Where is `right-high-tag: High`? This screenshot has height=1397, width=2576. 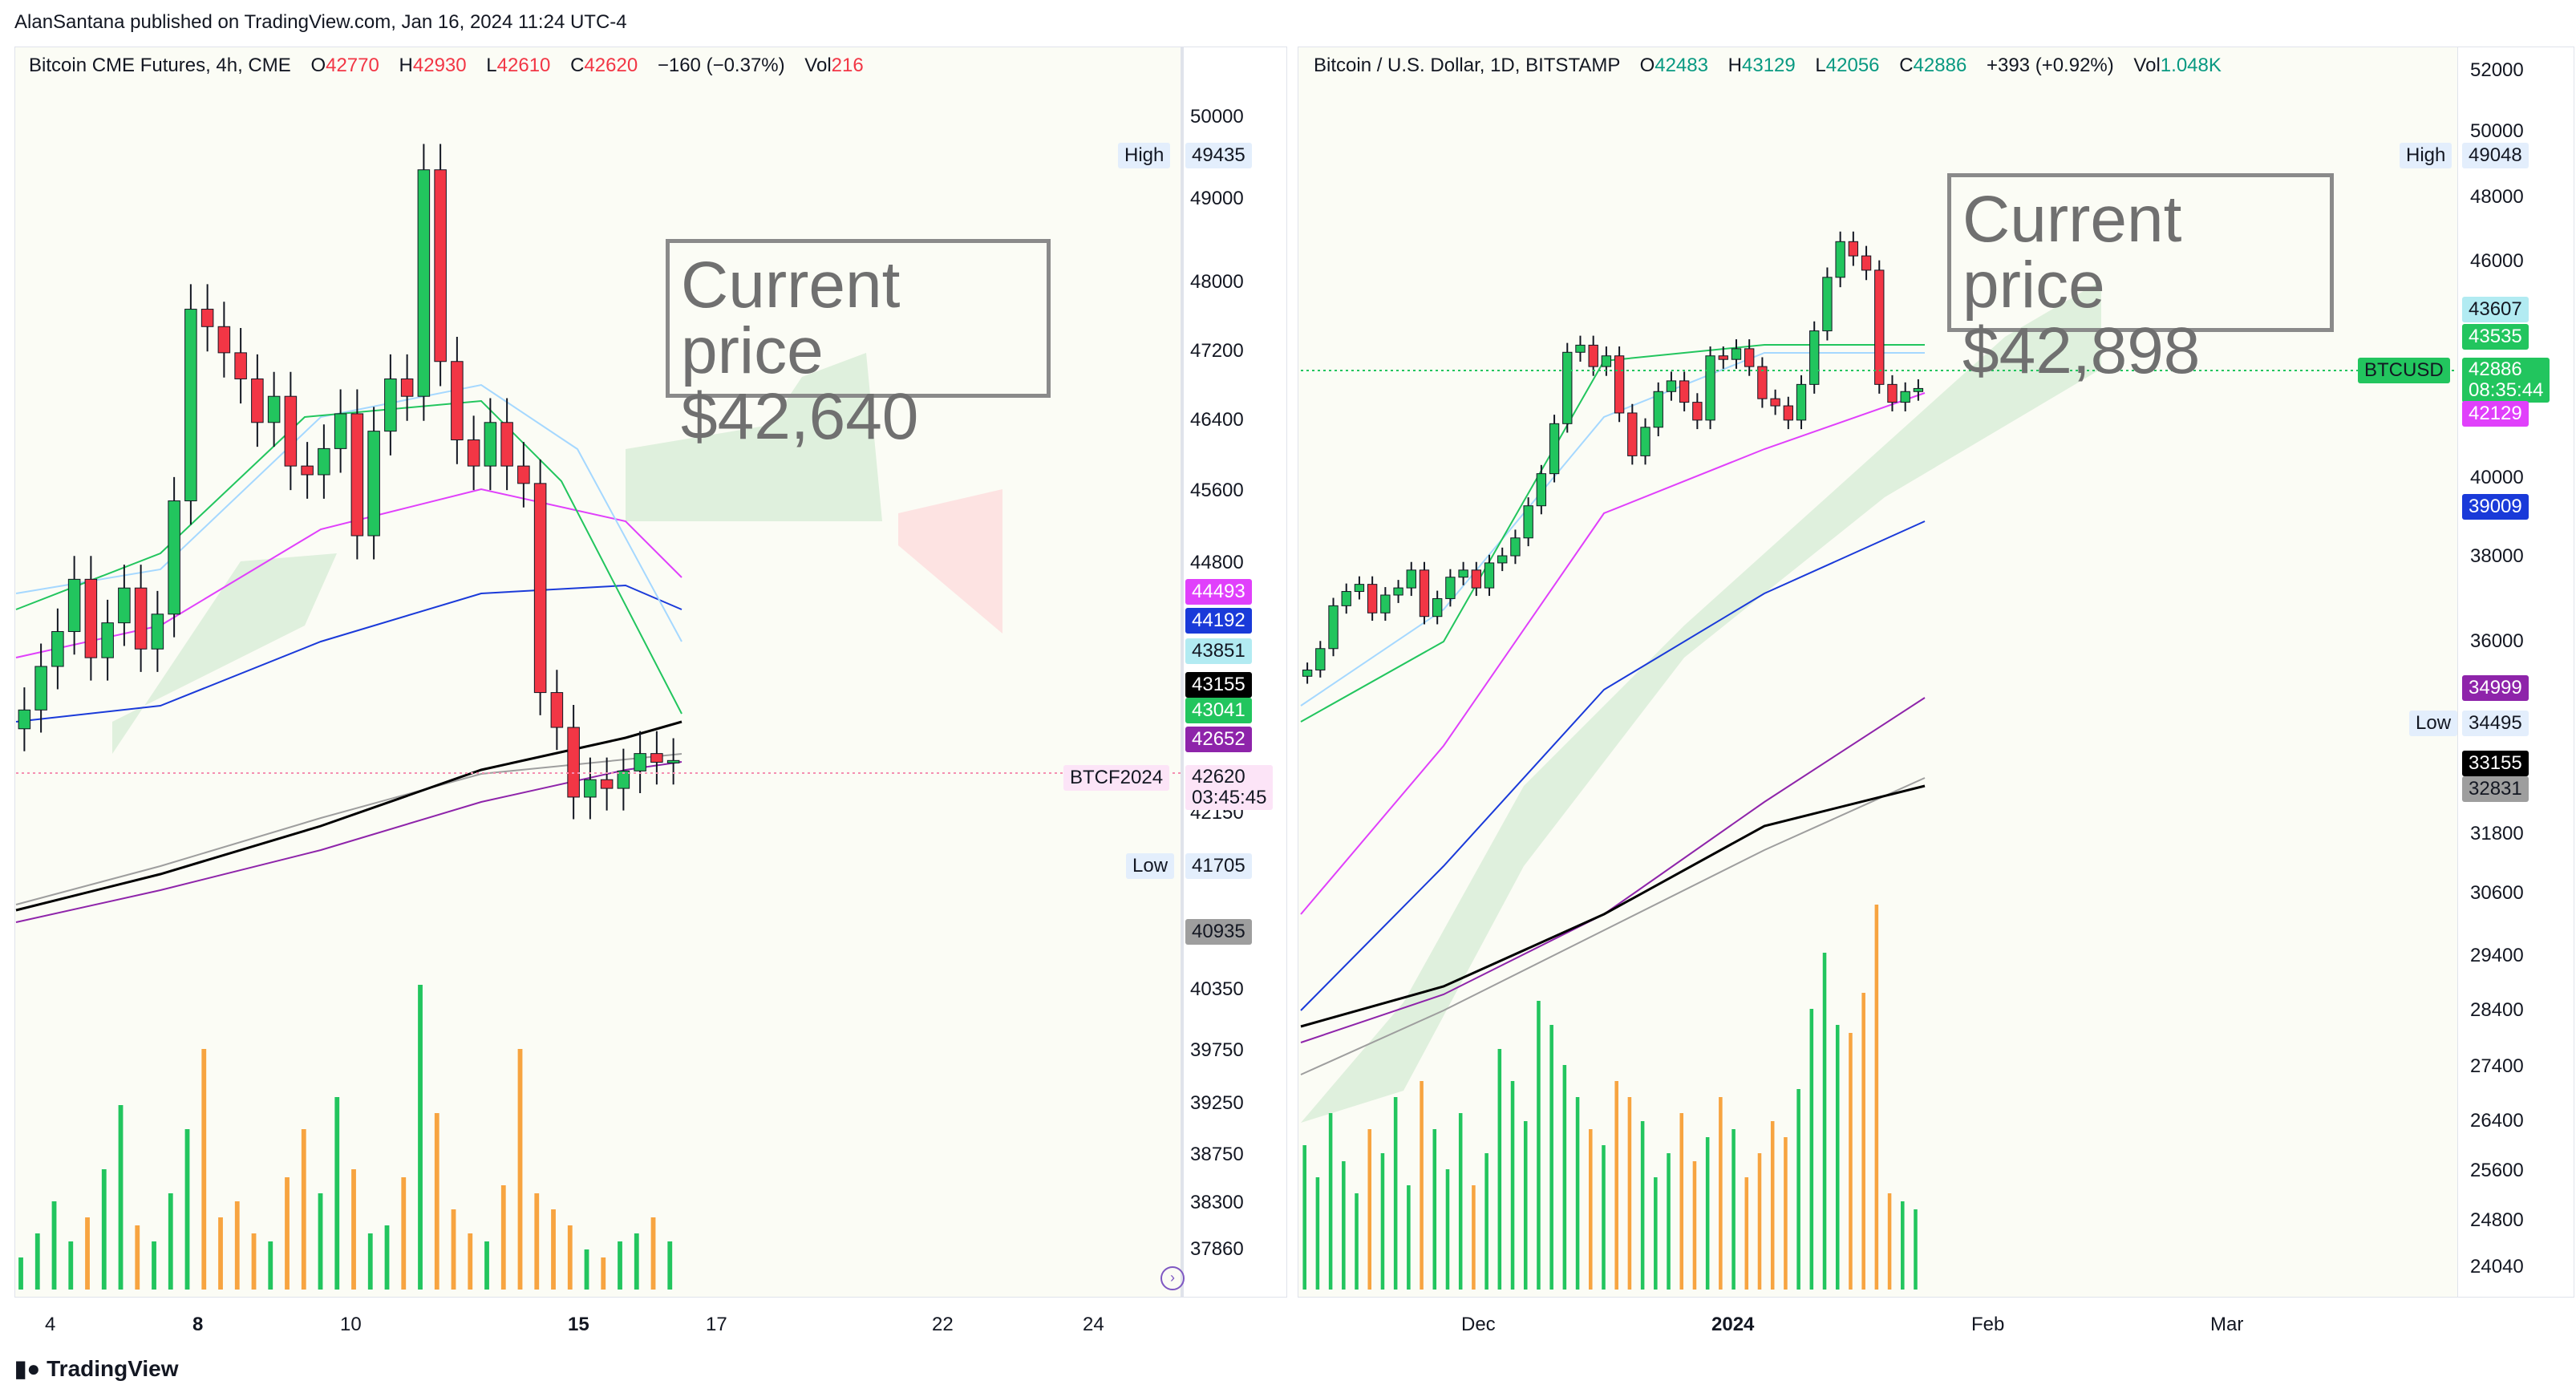
right-high-tag: High is located at coordinates (2426, 155).